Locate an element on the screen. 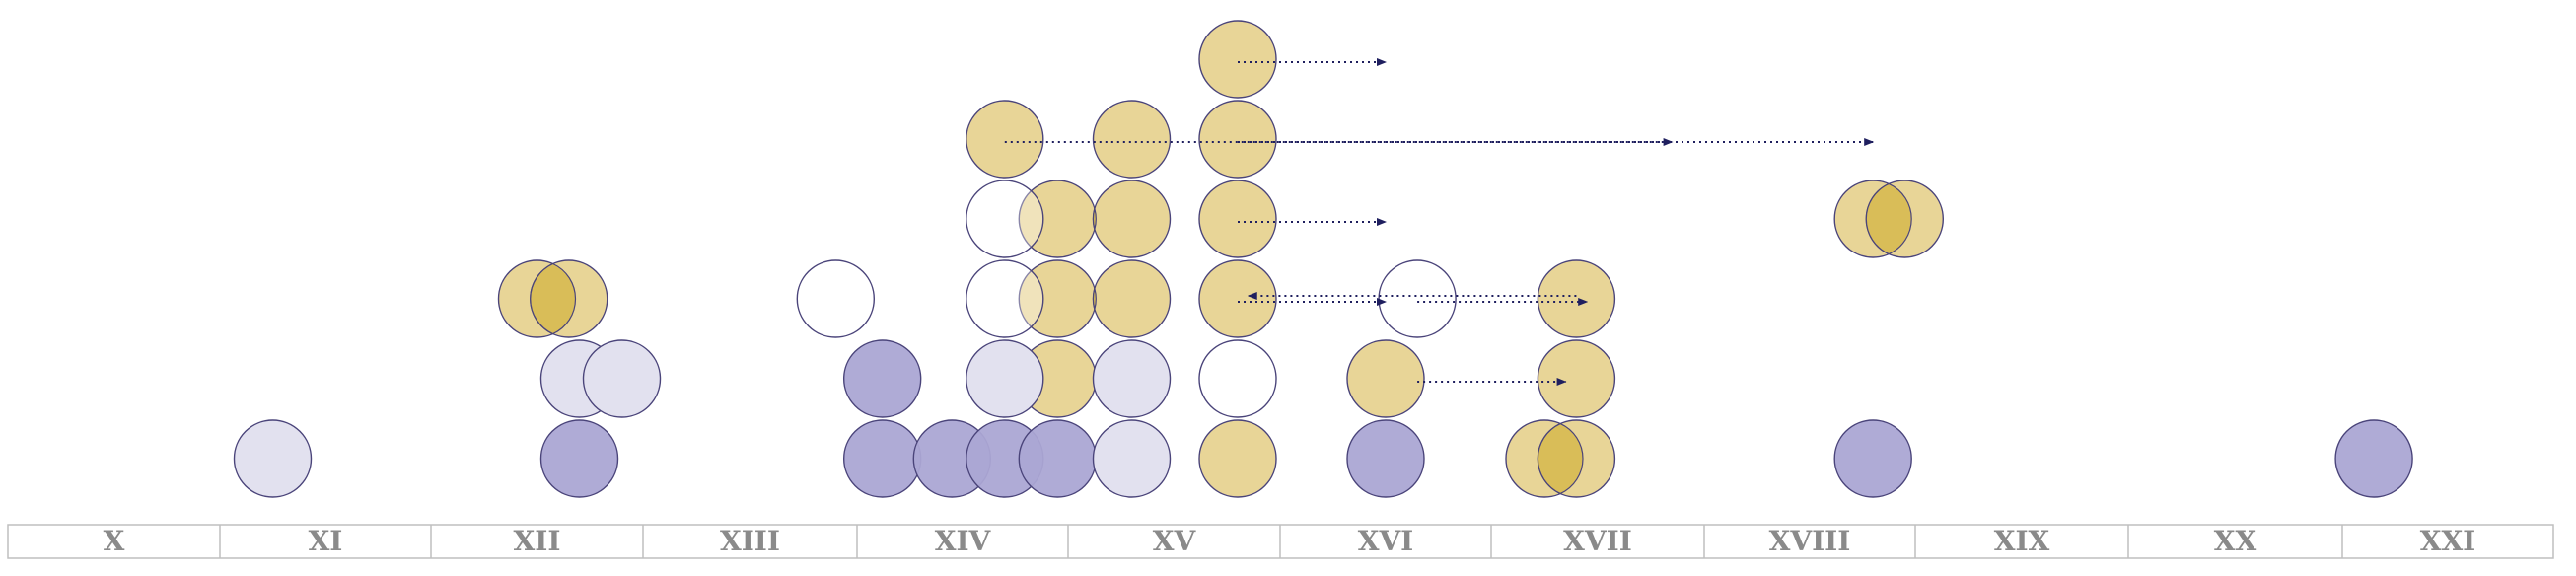 This screenshot has width=2576, height=576. century-label-xvii: XVII is located at coordinates (1598, 541).